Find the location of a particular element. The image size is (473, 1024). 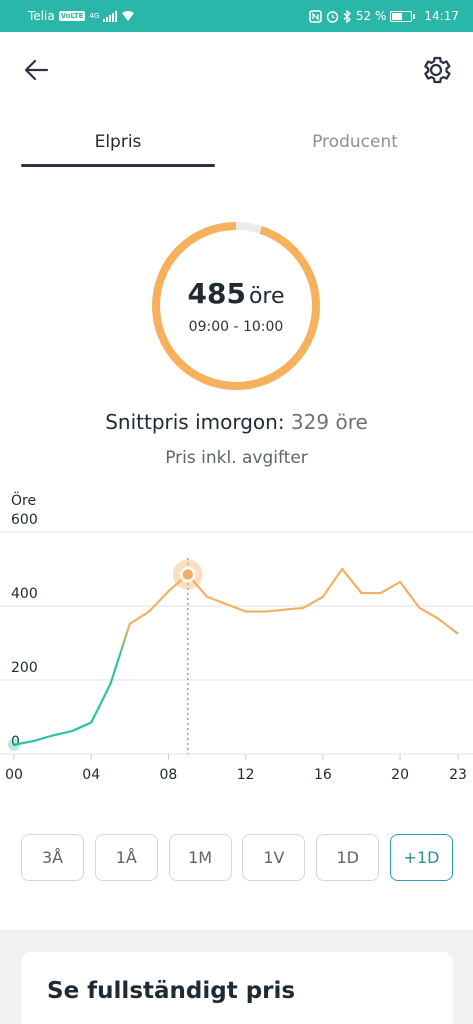

y-tick-label: 600 is located at coordinates (24, 520).